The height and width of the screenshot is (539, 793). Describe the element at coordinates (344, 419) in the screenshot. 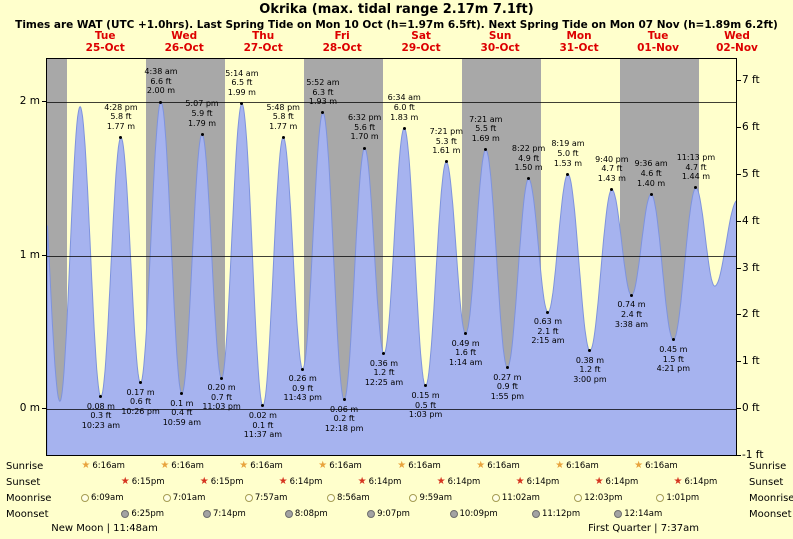

I see `tide-label-line: 0.2 ft` at that location.